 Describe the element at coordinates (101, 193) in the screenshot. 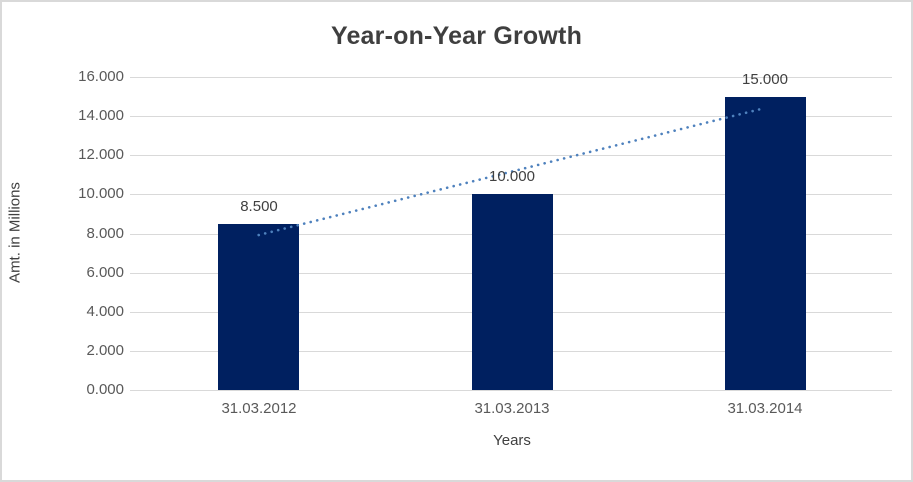

I see `y-tick-label: 10.000` at that location.